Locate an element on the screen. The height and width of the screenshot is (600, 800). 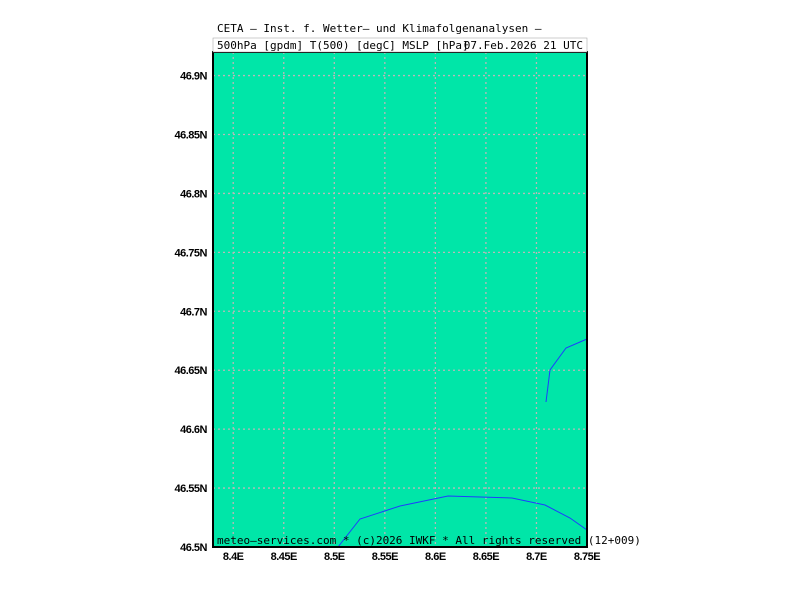
x-tick-label: 8.6E is located at coordinates (435, 557).